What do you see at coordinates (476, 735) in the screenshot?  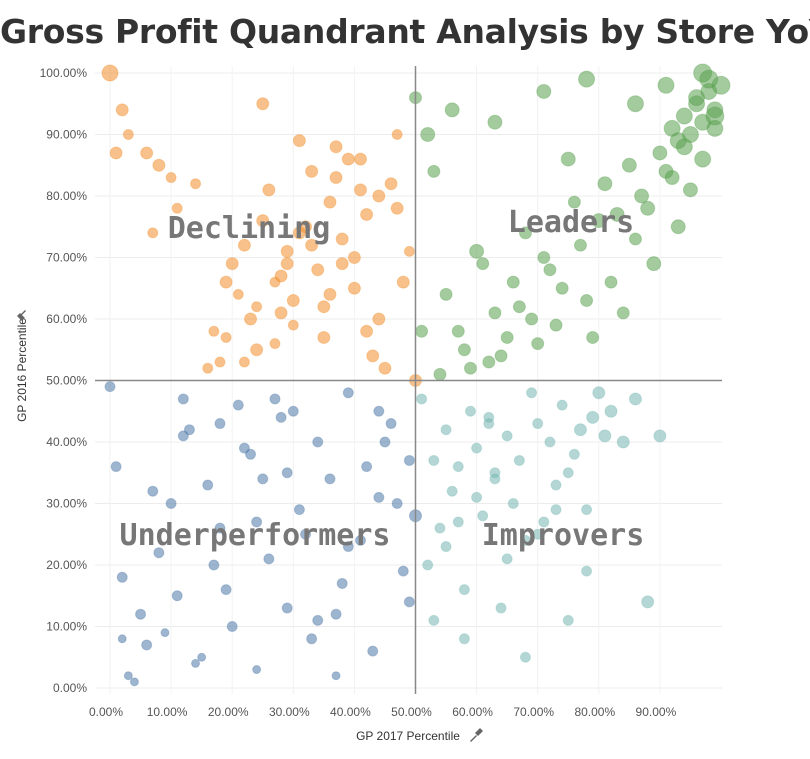 I see `x-axis-pin-icon` at bounding box center [476, 735].